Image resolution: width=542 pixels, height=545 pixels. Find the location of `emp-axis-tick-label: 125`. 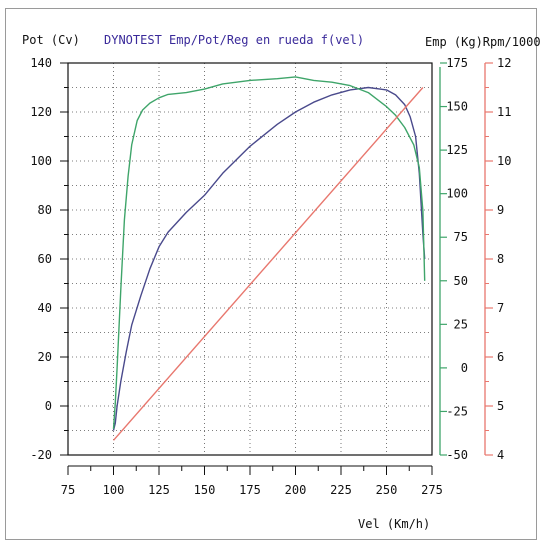

emp-axis-tick-label: 125 is located at coordinates (457, 150).